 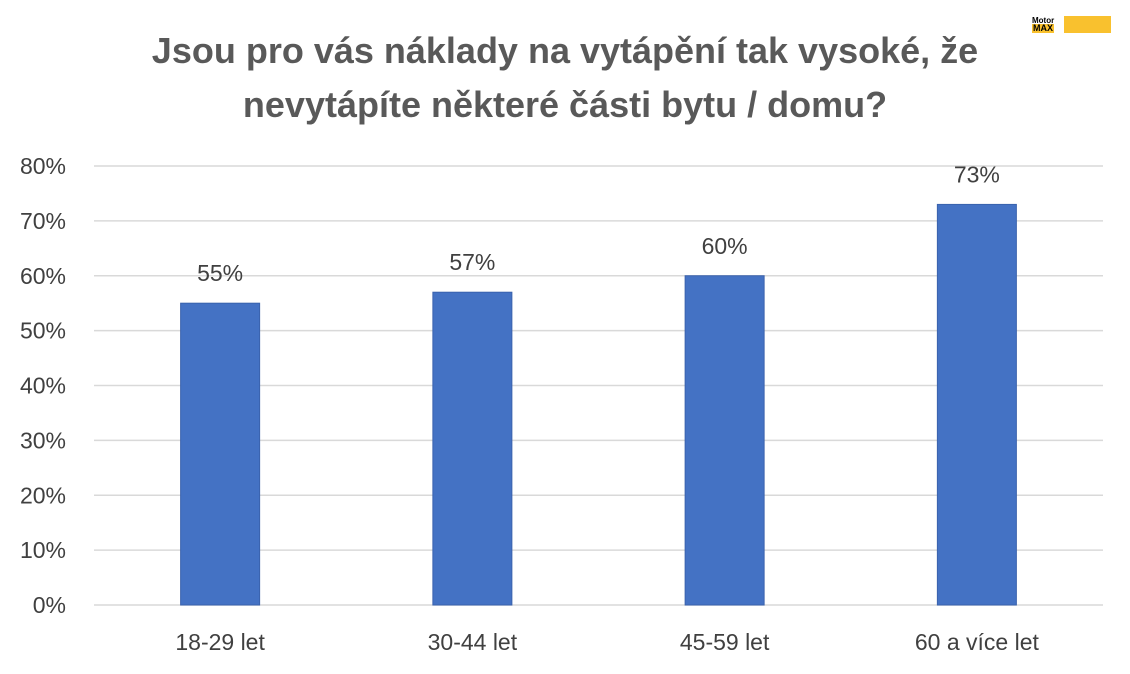 What do you see at coordinates (1043, 20) in the screenshot?
I see `logo-text-top: Motor` at bounding box center [1043, 20].